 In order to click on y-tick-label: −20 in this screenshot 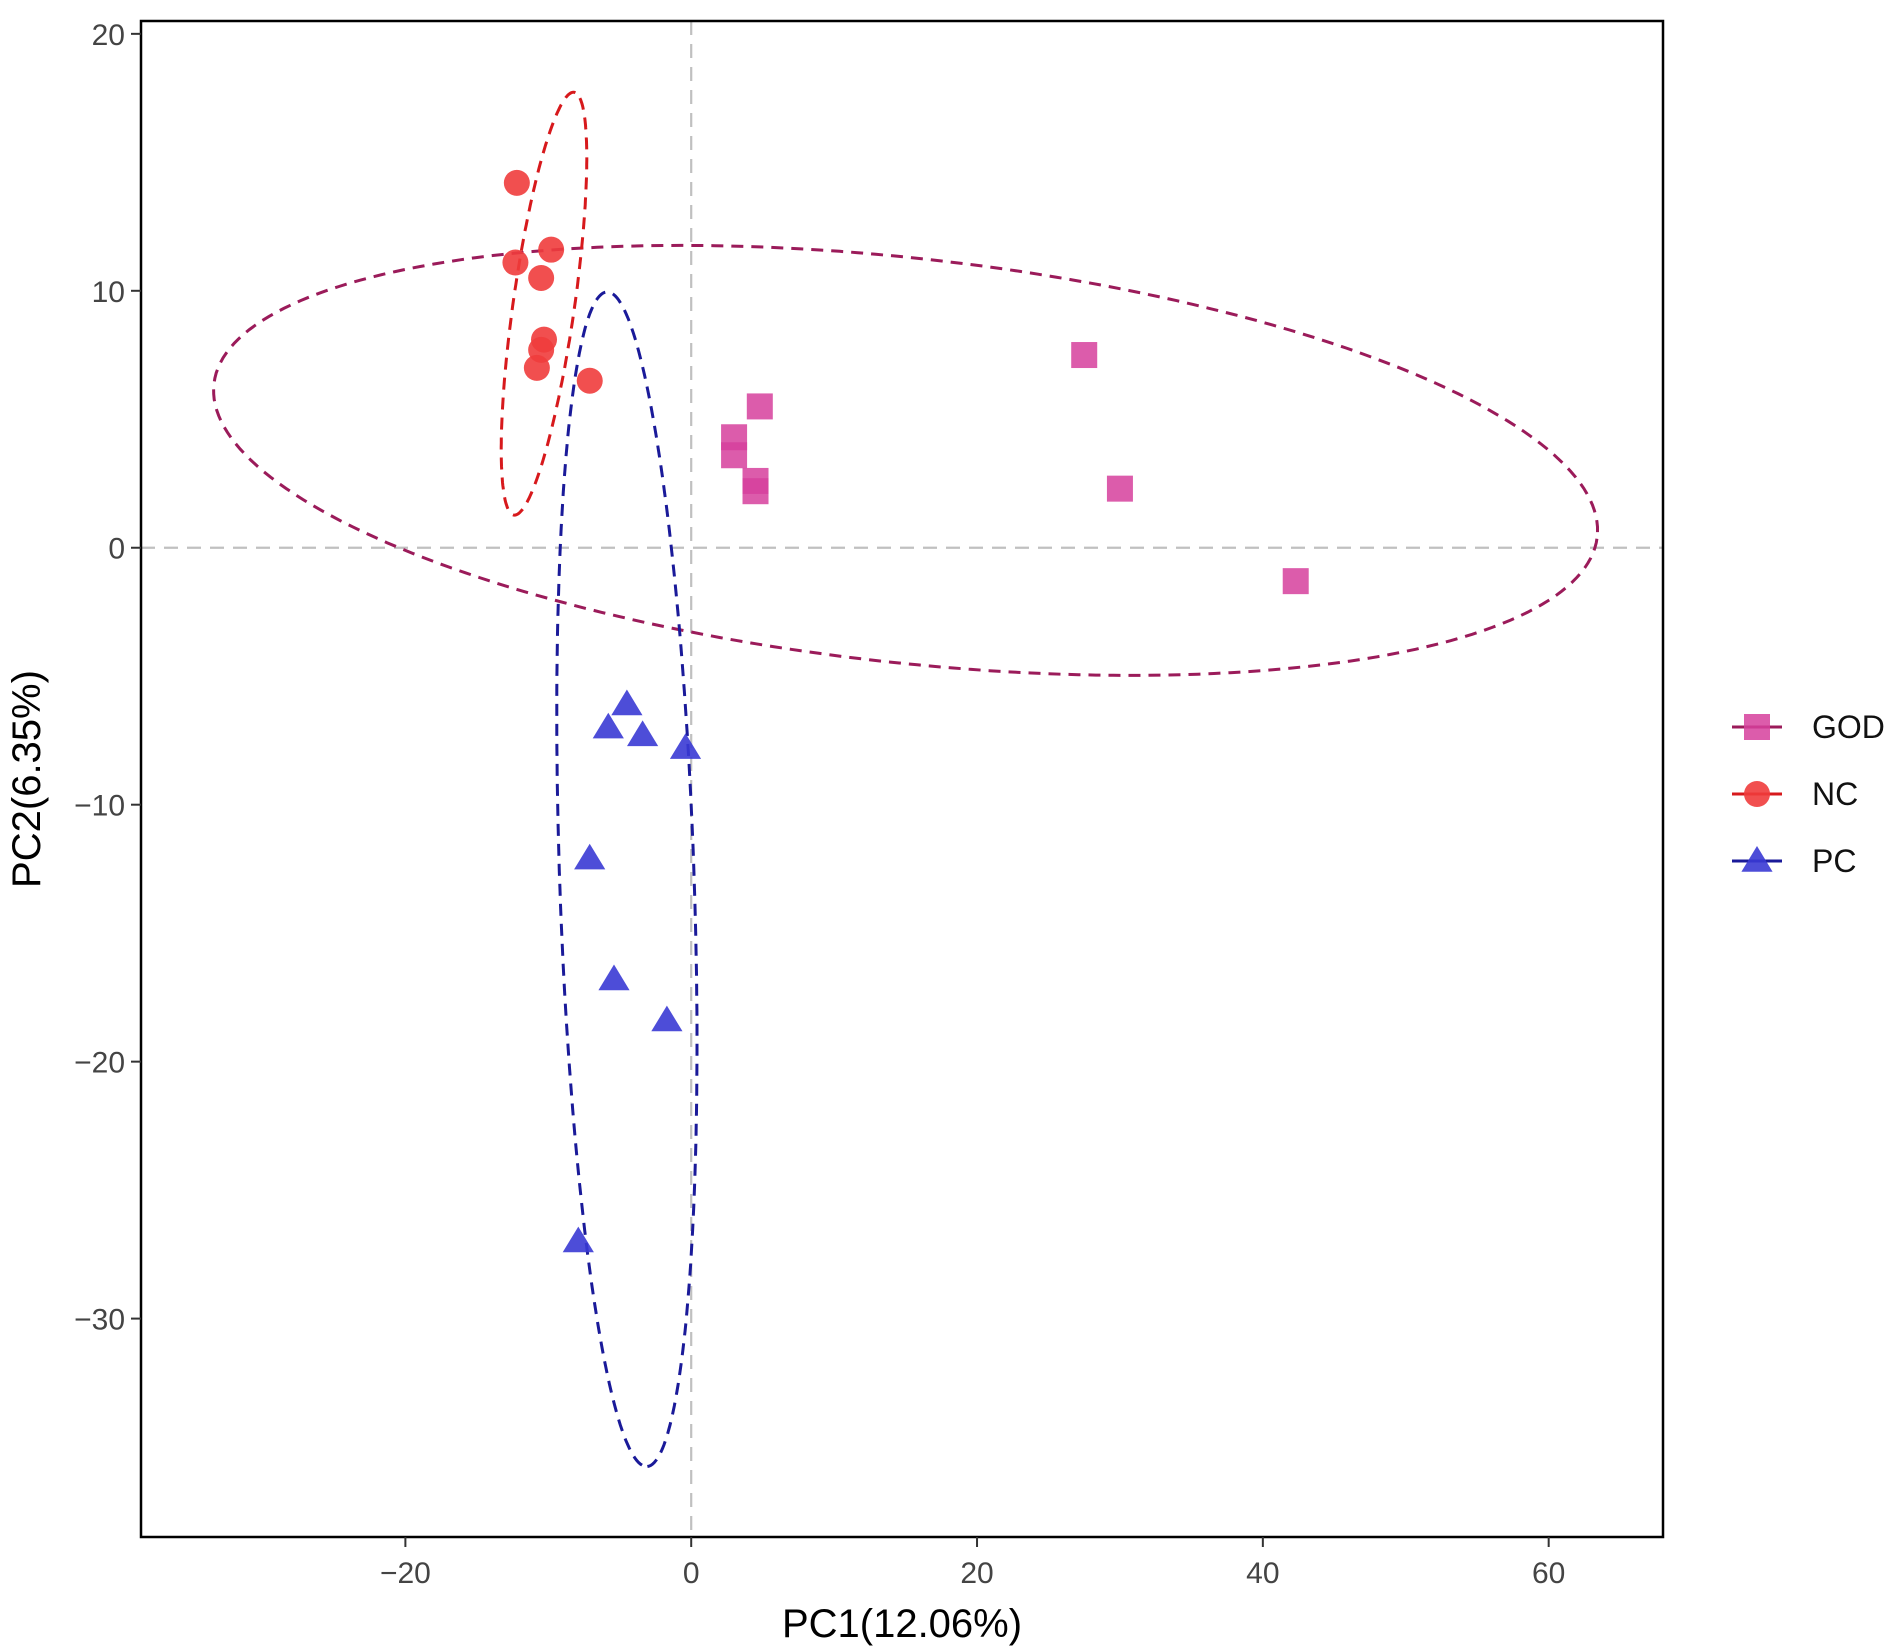, I will do `click(99, 1063)`.